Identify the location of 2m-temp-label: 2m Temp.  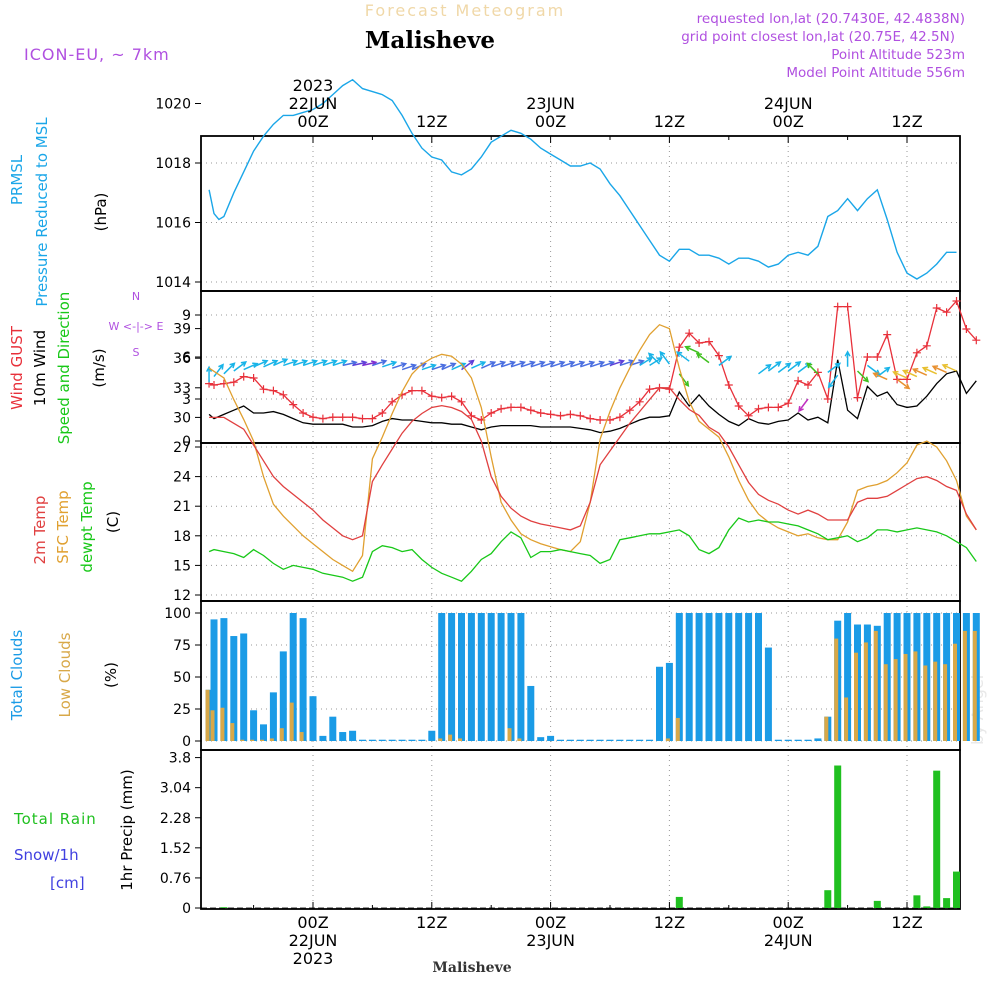
(40, 530).